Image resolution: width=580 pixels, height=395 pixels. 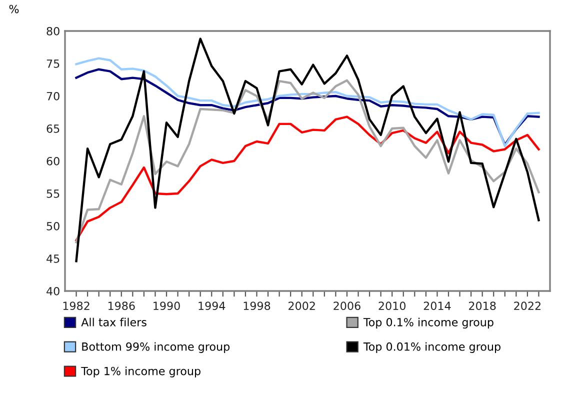 I want to click on x-tick-label: 2010, so click(x=392, y=306).